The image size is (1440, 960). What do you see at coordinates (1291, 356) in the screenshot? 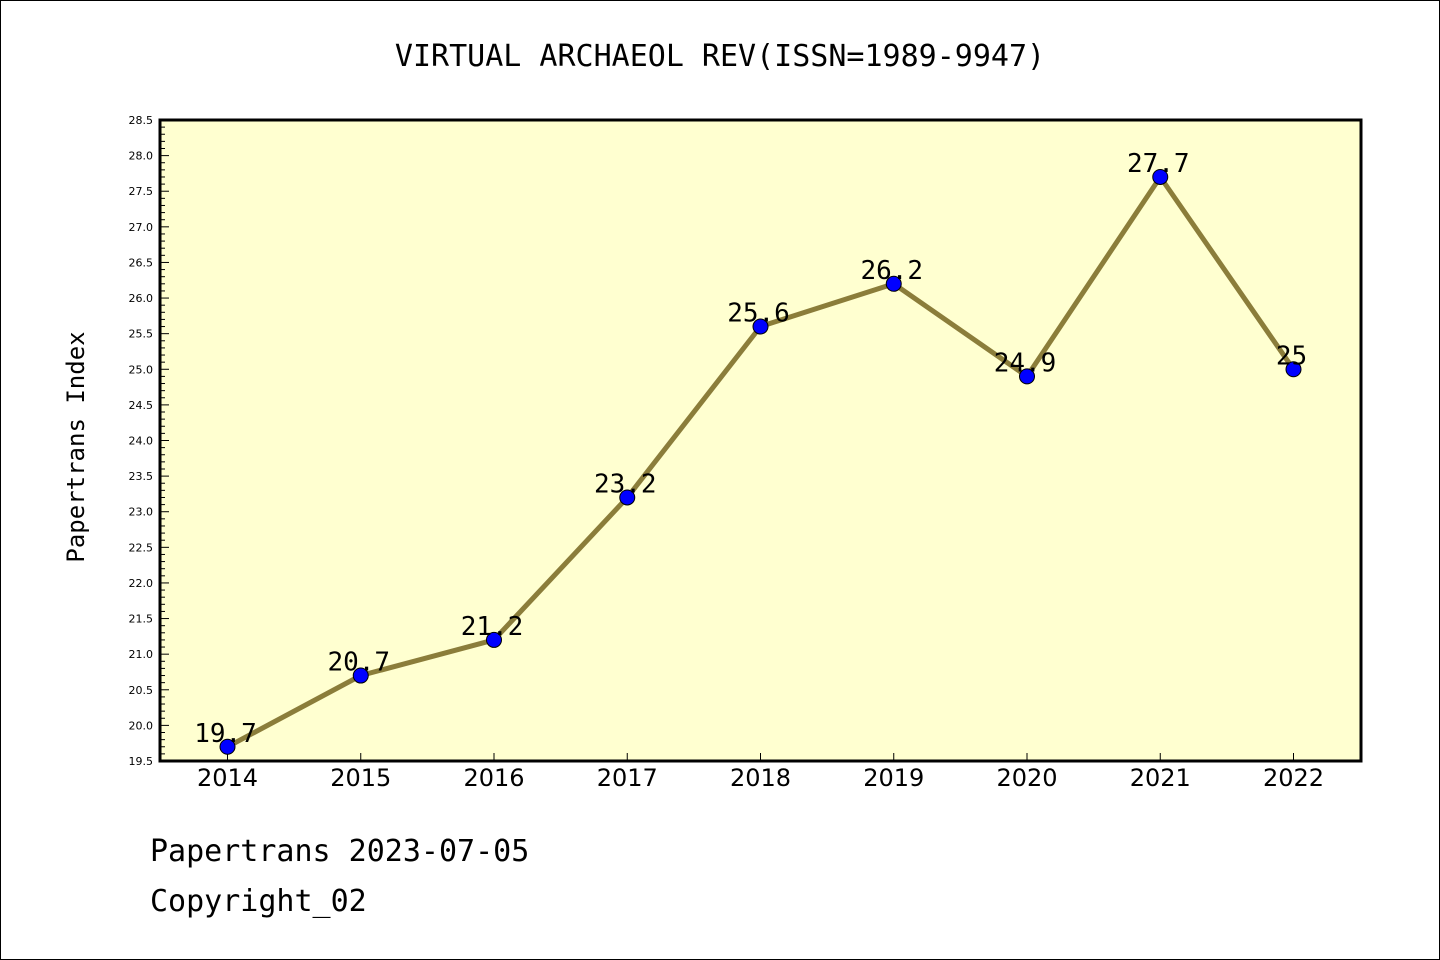
I see `data-label: 25` at bounding box center [1291, 356].